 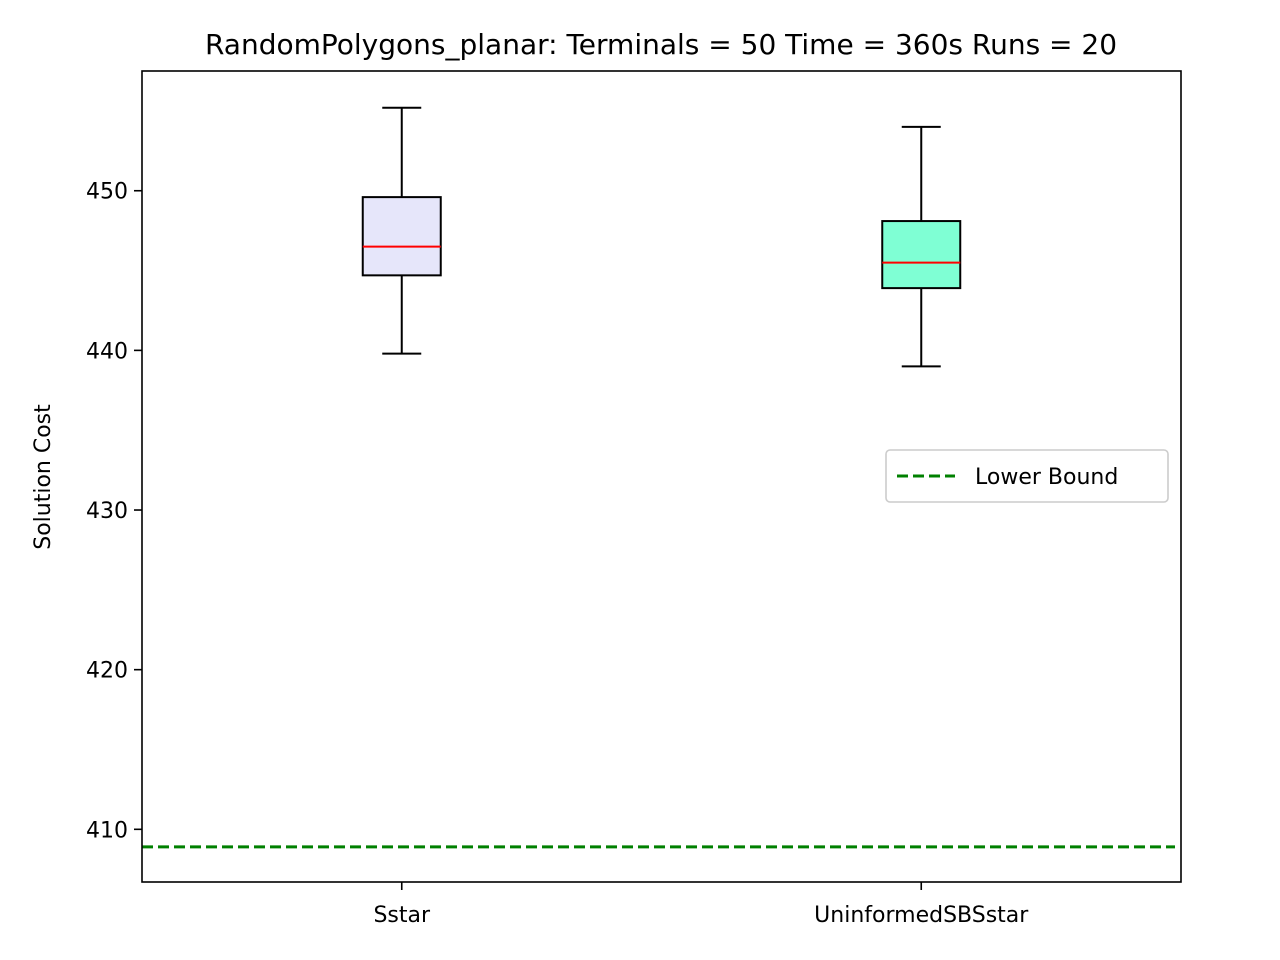 I want to click on legend-frame, so click(x=1027, y=476).